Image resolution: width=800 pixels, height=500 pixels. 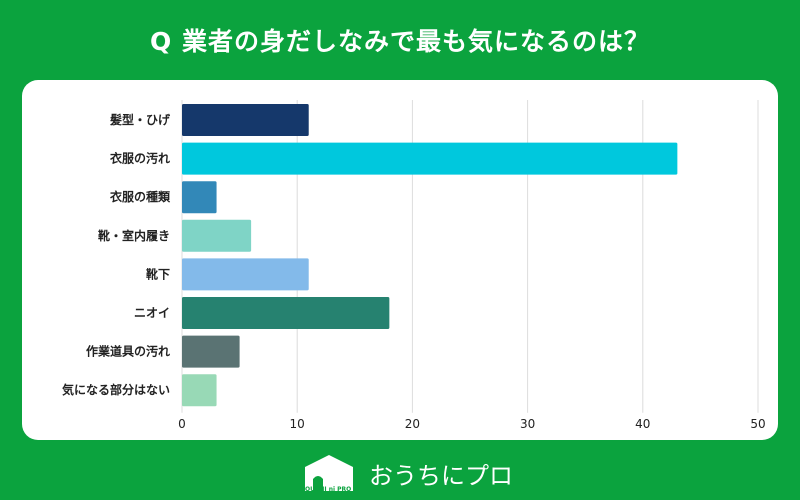 What do you see at coordinates (158, 273) in the screenshot?
I see `category-label: 靴下` at bounding box center [158, 273].